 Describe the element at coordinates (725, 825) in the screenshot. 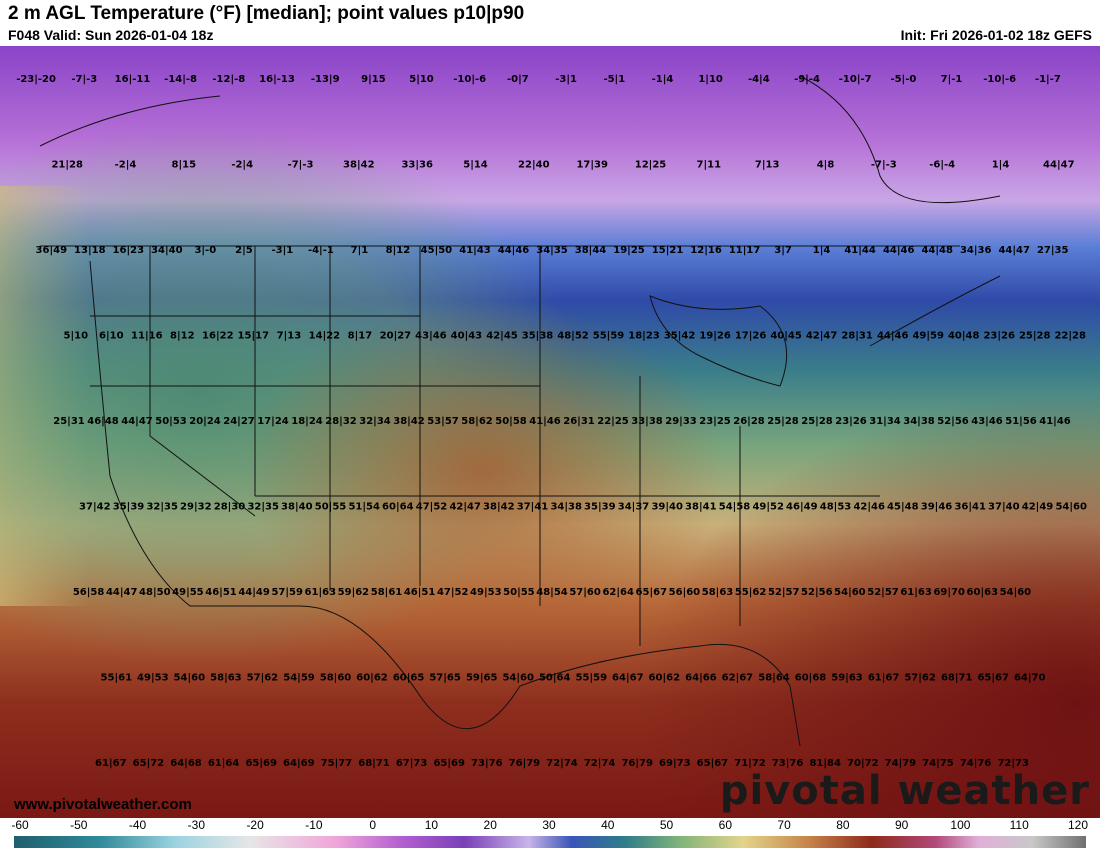

I see `colorbar-tick: 60` at that location.